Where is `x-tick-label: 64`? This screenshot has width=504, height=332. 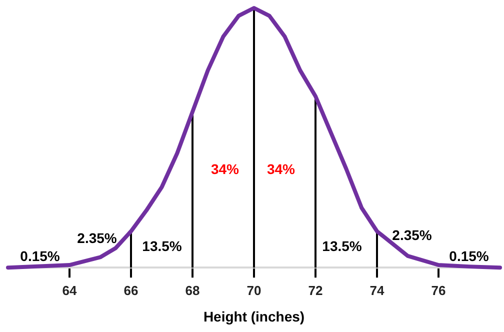 x-tick-label: 64 is located at coordinates (70, 290).